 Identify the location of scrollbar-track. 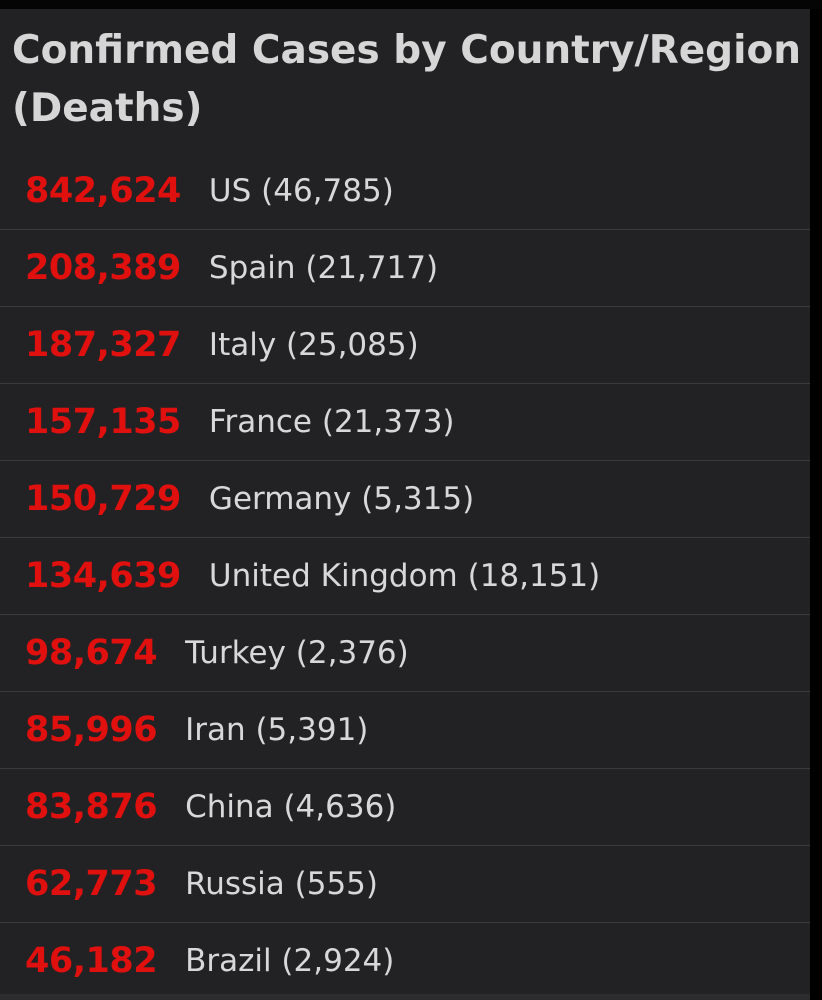
(816, 504).